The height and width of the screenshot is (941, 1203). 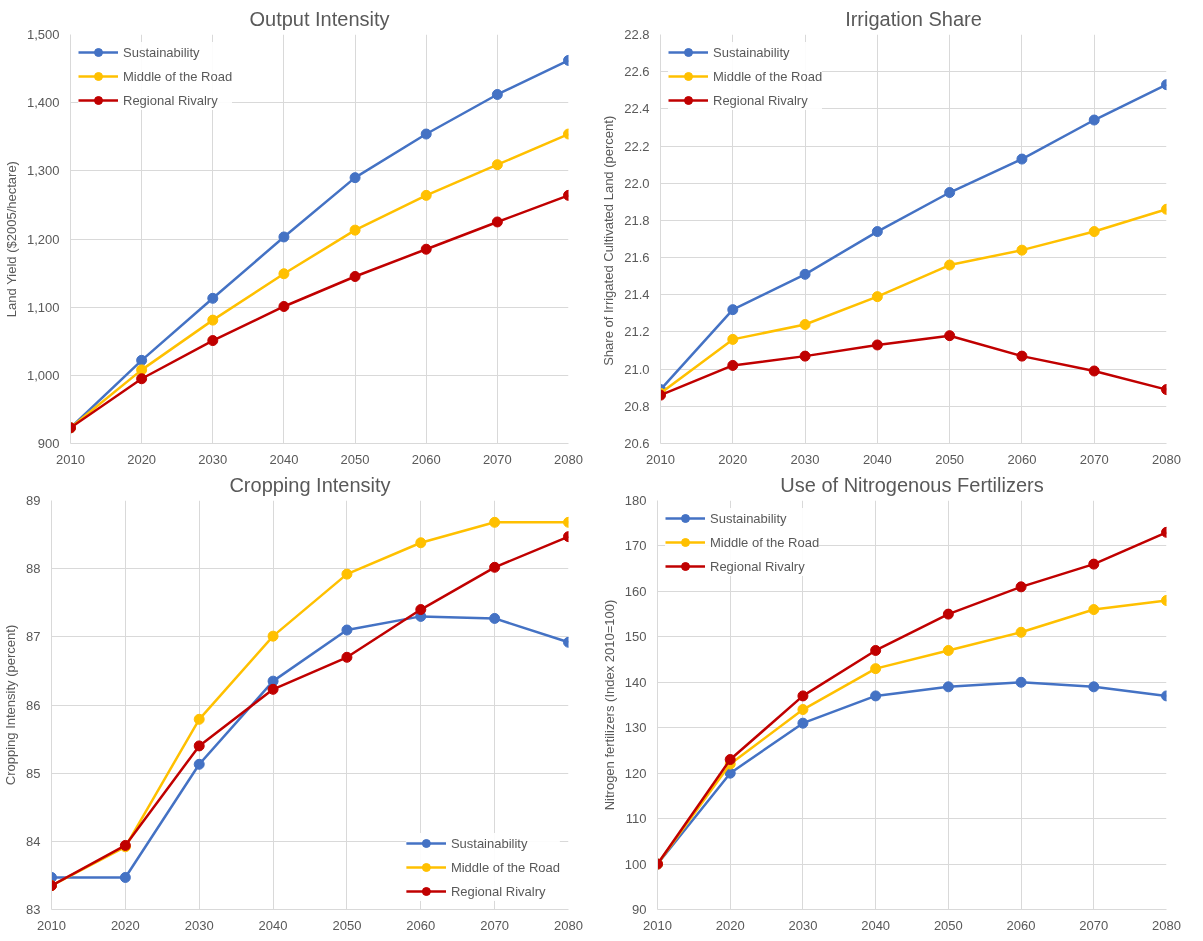 I want to click on y-tick-label: 20.6, so click(x=637, y=443).